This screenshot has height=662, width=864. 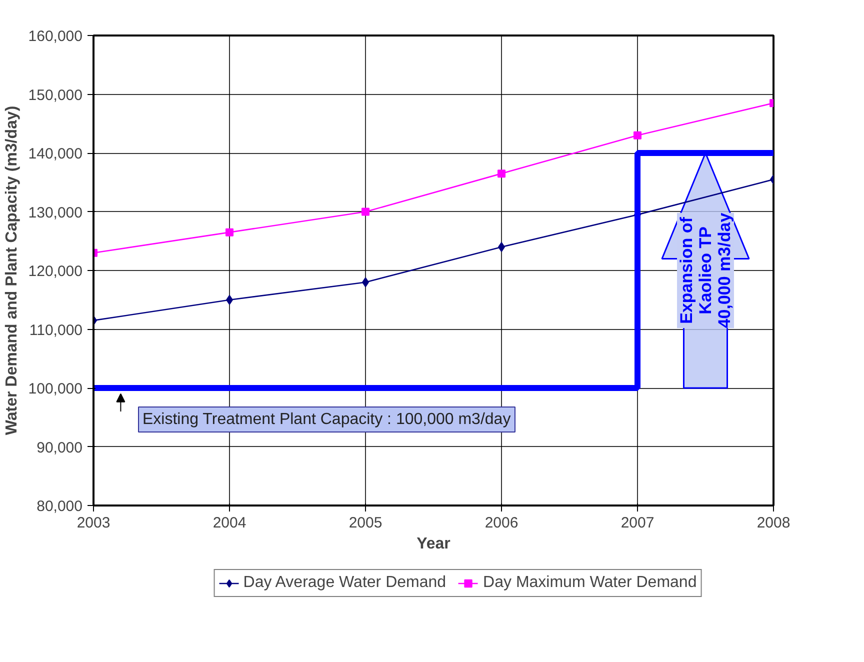 What do you see at coordinates (55, 271) in the screenshot?
I see `y-tick-label: 120,000` at bounding box center [55, 271].